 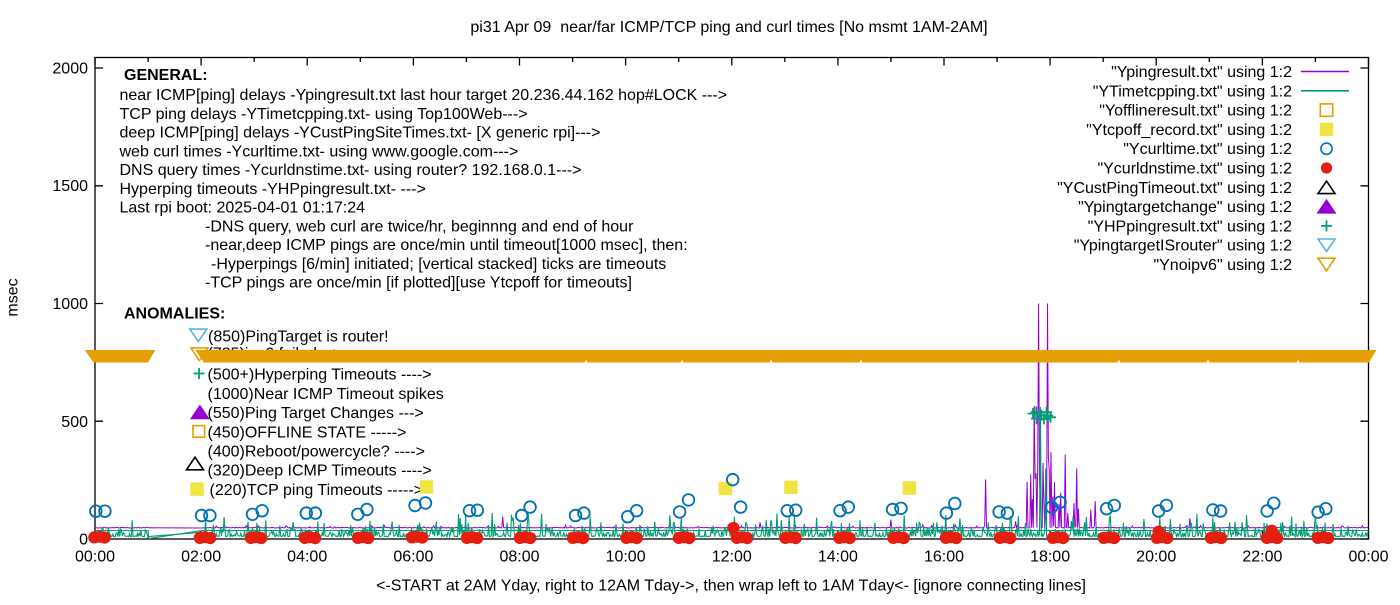 I want to click on svg-text: 2000, so click(x=70, y=69).